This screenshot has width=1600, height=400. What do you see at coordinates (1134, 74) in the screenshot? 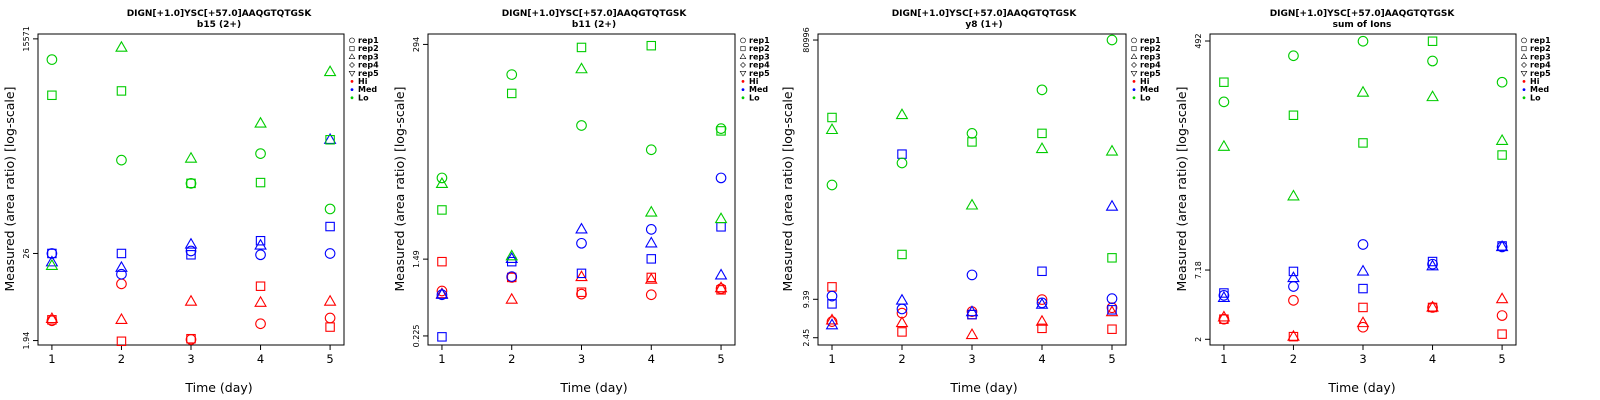
I see `legend-marker-rep5` at bounding box center [1134, 74].